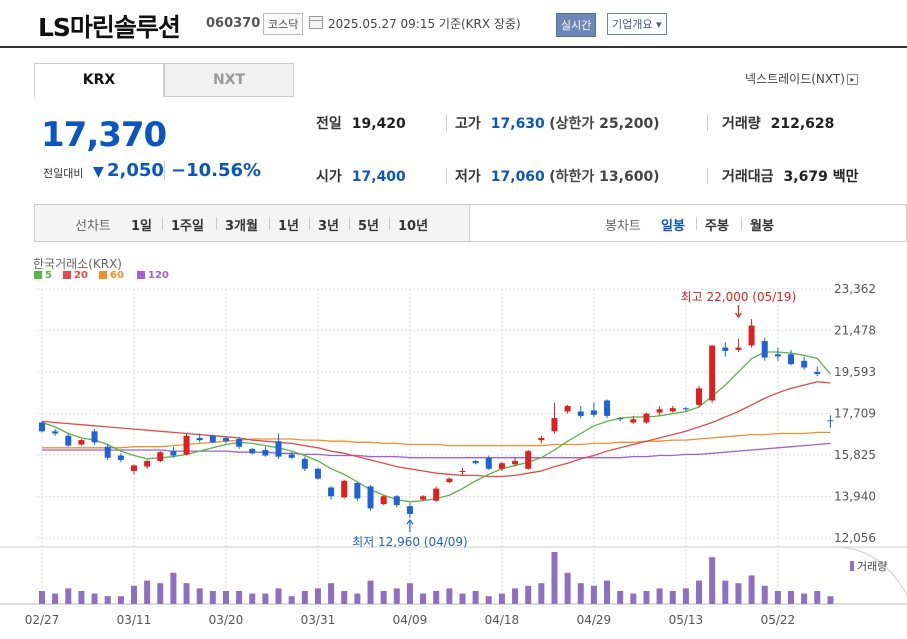 The height and width of the screenshot is (639, 907). Describe the element at coordinates (762, 226) in the screenshot. I see `period-monthly: 월봉` at that location.